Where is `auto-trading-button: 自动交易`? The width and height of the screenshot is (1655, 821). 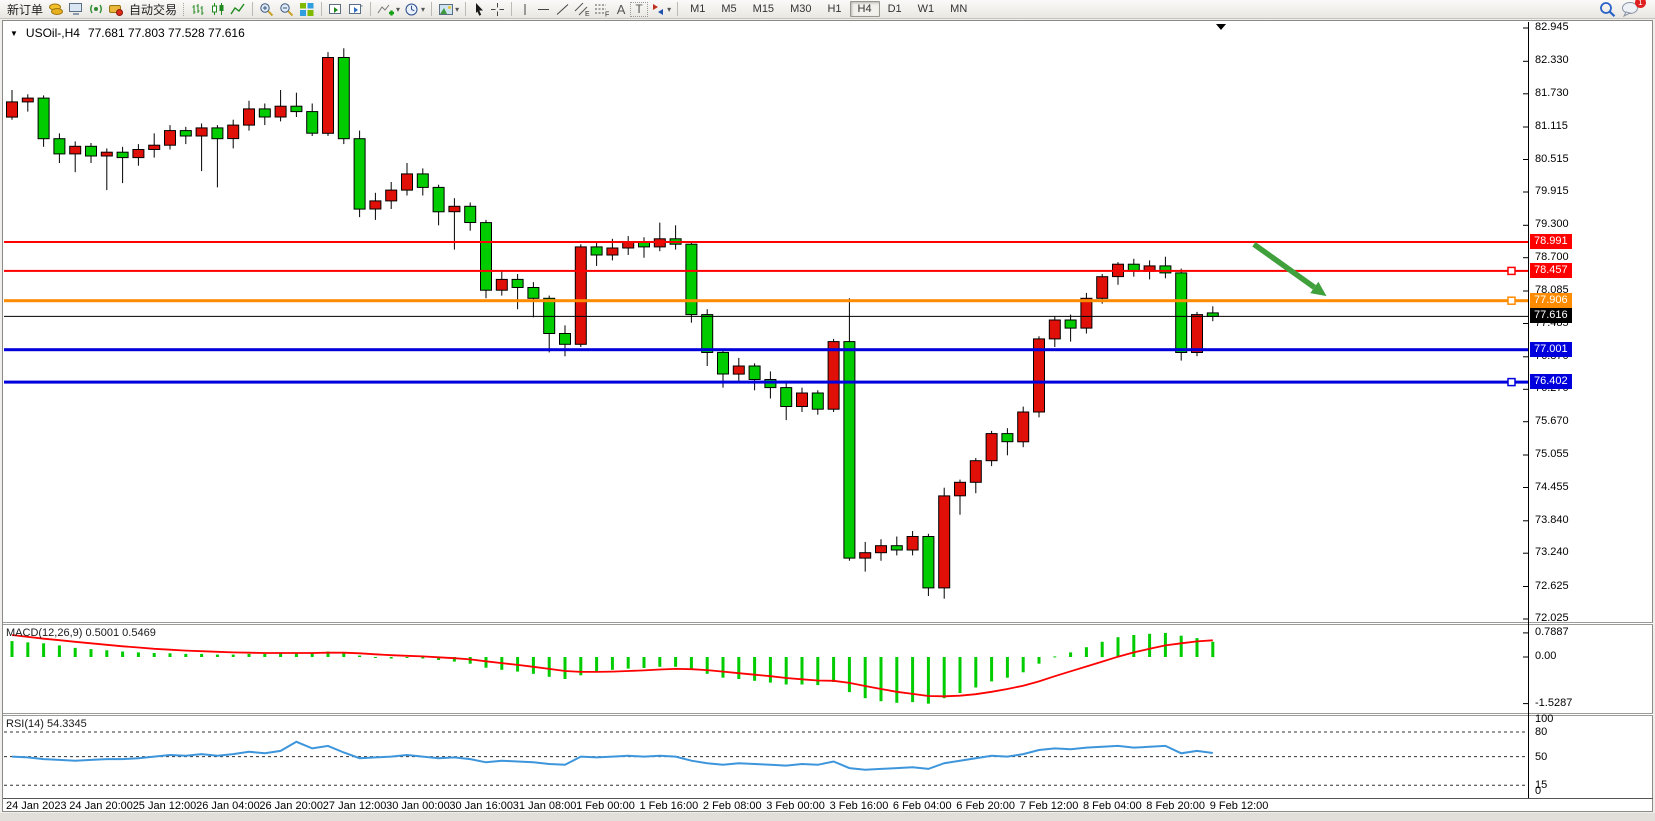
auto-trading-button: 自动交易 is located at coordinates (153, 9).